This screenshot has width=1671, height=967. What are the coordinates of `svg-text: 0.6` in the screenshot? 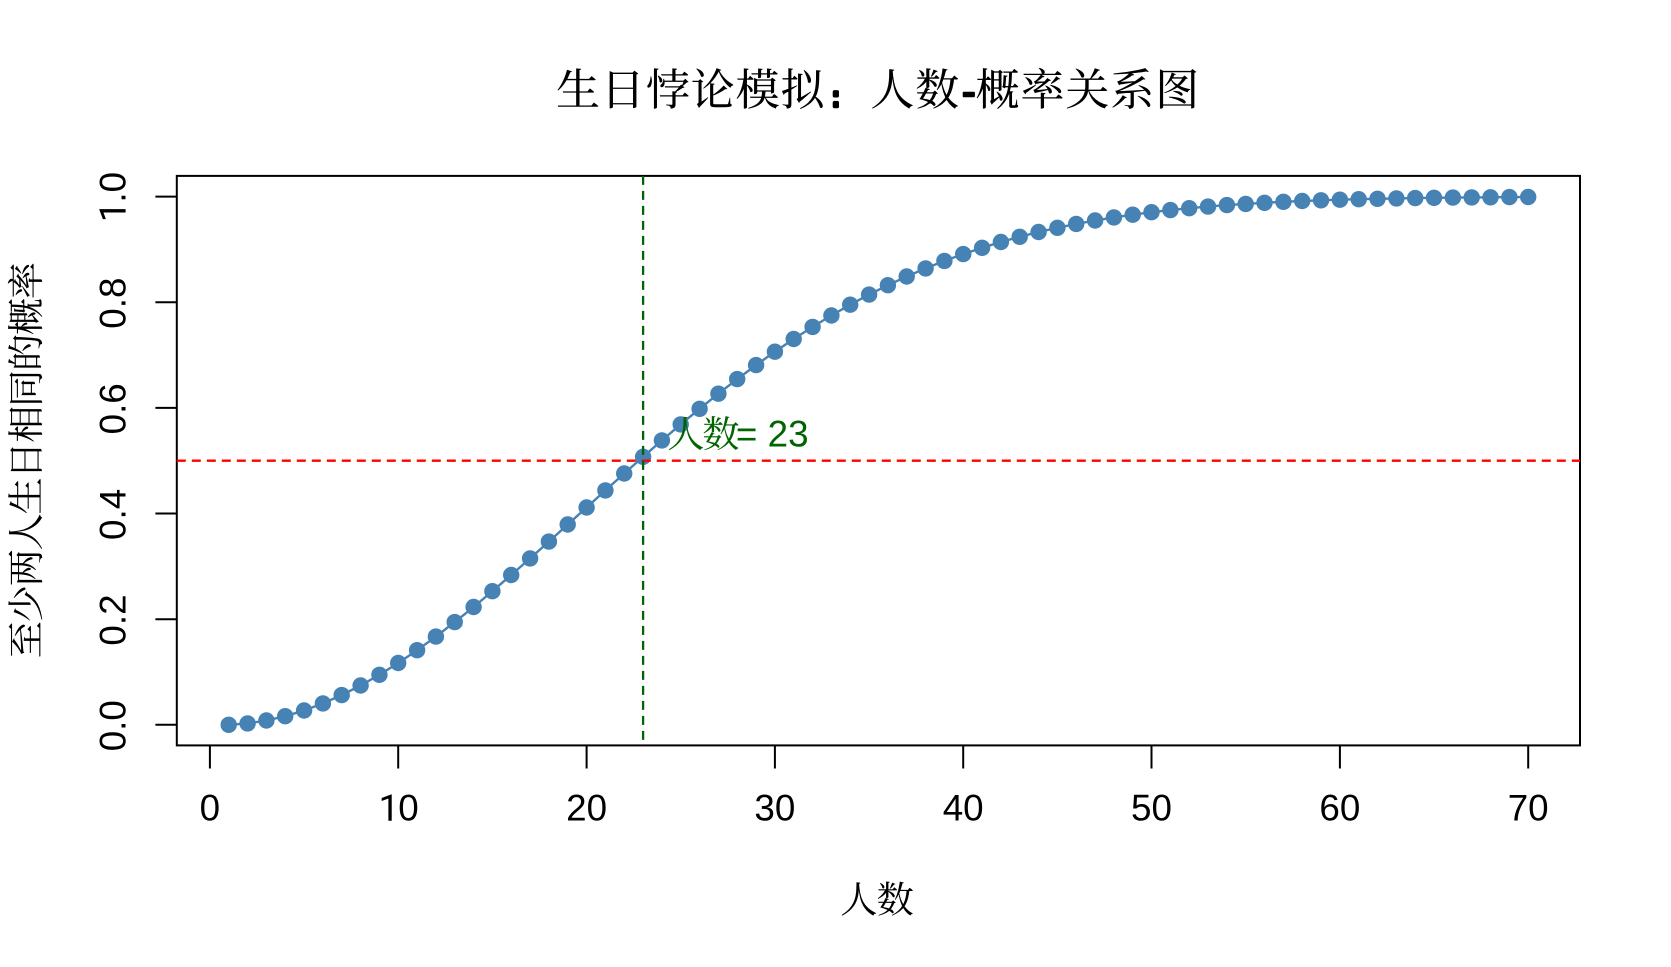 It's located at (113, 408).